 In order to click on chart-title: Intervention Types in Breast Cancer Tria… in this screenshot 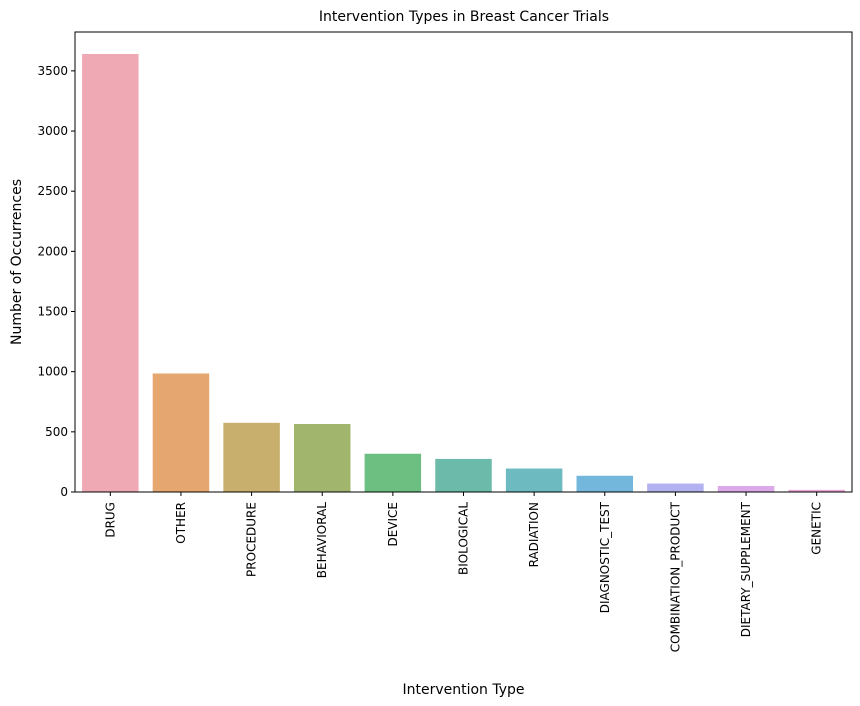, I will do `click(464, 17)`.